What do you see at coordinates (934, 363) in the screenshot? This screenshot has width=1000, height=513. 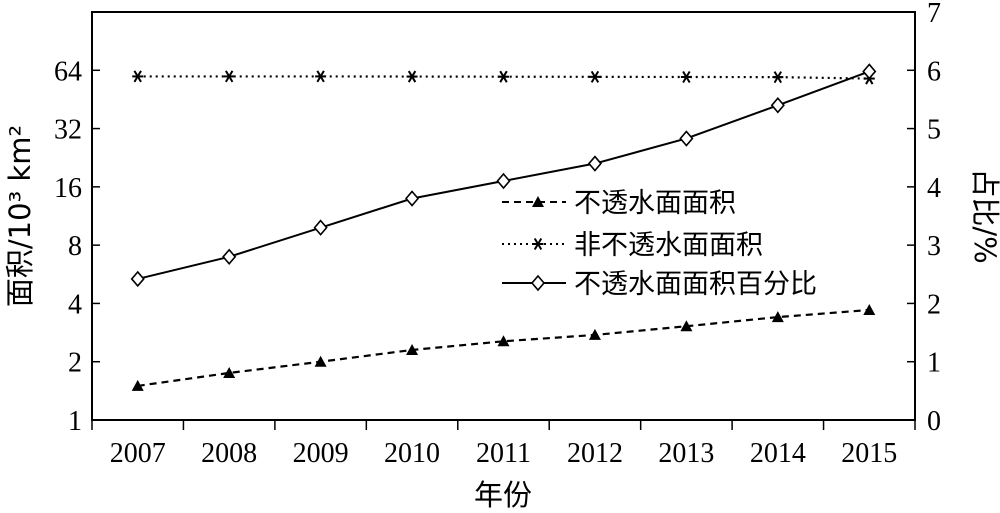 I see `right-tick-label: 1` at bounding box center [934, 363].